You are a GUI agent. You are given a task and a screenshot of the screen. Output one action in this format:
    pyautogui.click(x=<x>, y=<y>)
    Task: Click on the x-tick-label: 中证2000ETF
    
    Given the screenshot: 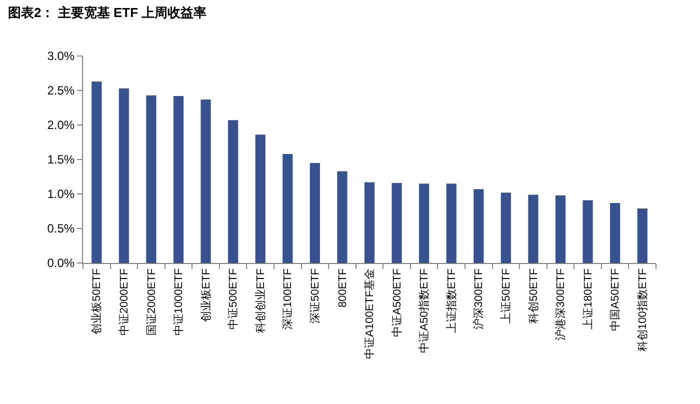 What is the action you would take?
    pyautogui.click(x=124, y=302)
    